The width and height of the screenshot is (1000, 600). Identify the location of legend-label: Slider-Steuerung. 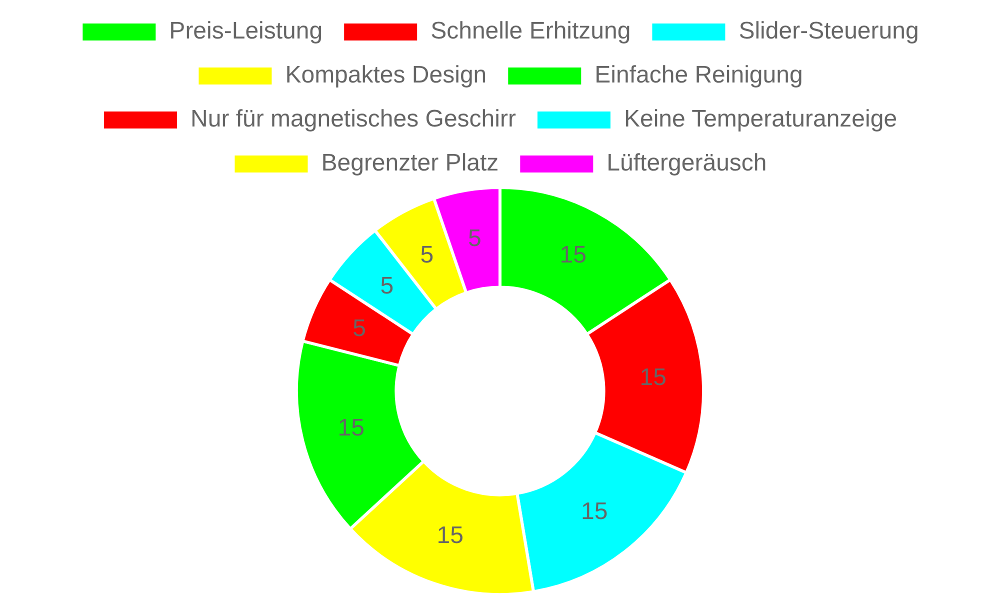
(828, 31).